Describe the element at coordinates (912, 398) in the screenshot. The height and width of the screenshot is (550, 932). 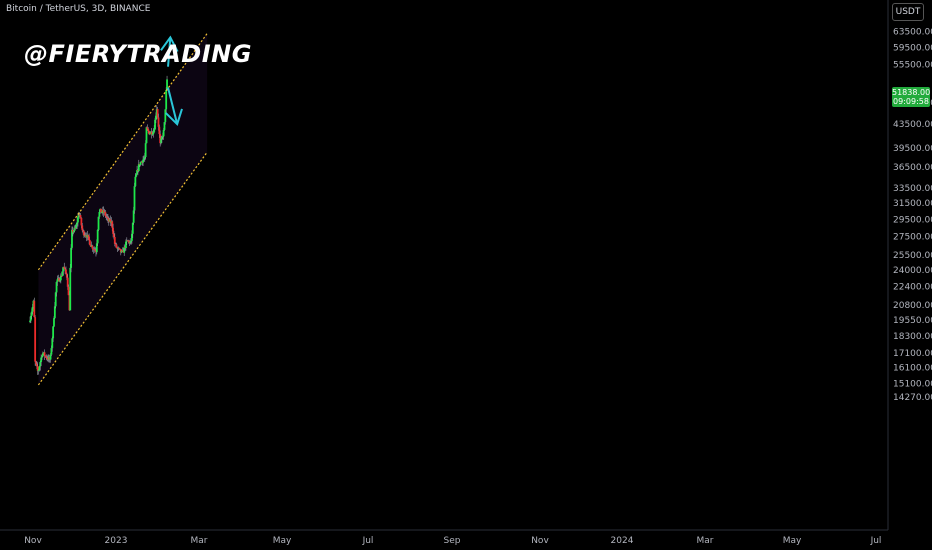
I see `price-axis-label: 14270.00` at that location.